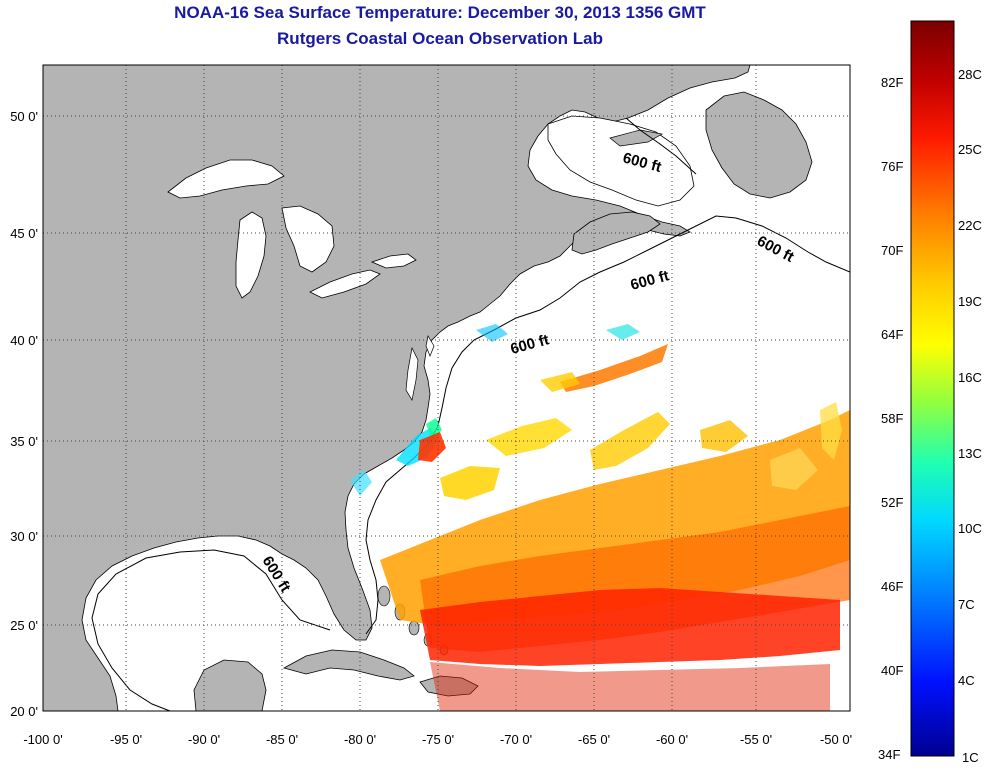  What do you see at coordinates (892, 502) in the screenshot?
I see `colorbar-label-f: 52F` at bounding box center [892, 502].